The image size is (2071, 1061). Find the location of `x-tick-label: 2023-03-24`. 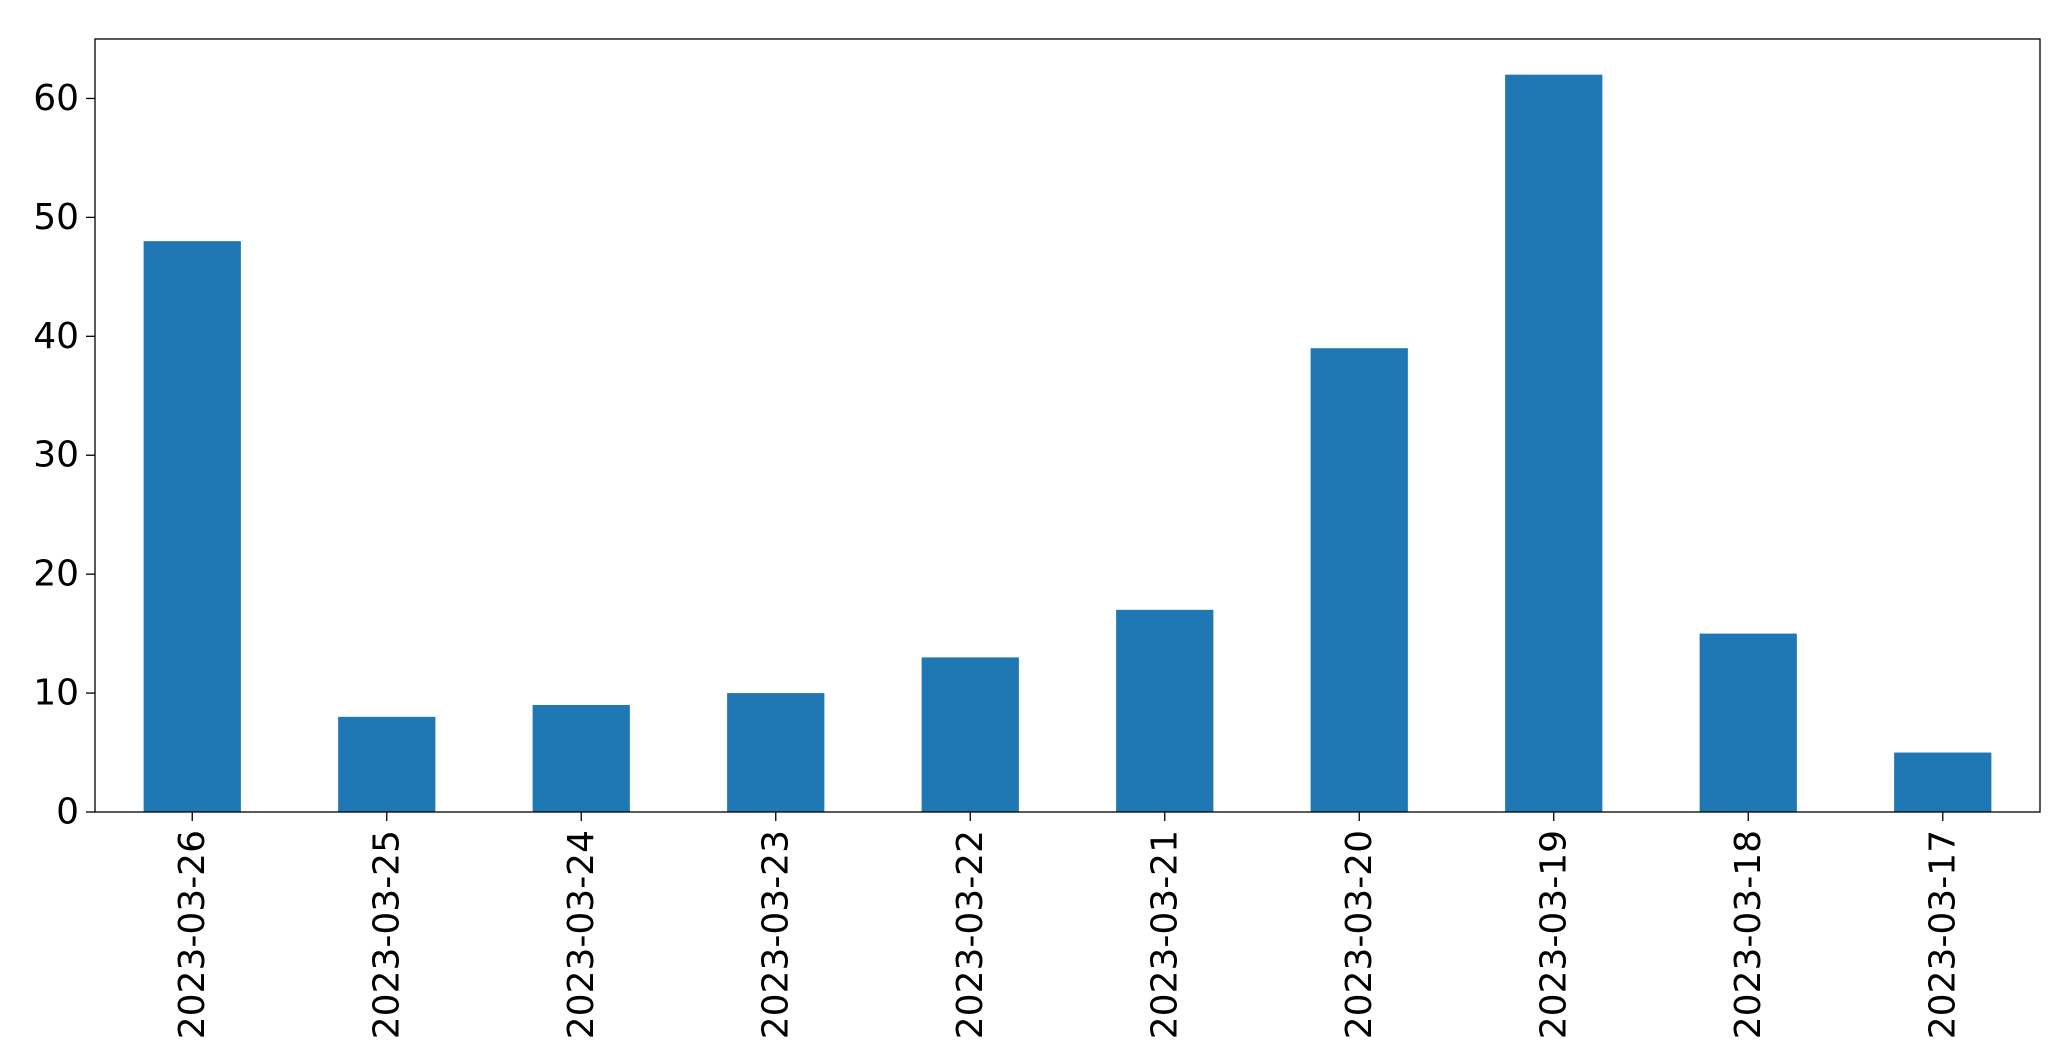

x-tick-label: 2023-03-24 is located at coordinates (581, 934).